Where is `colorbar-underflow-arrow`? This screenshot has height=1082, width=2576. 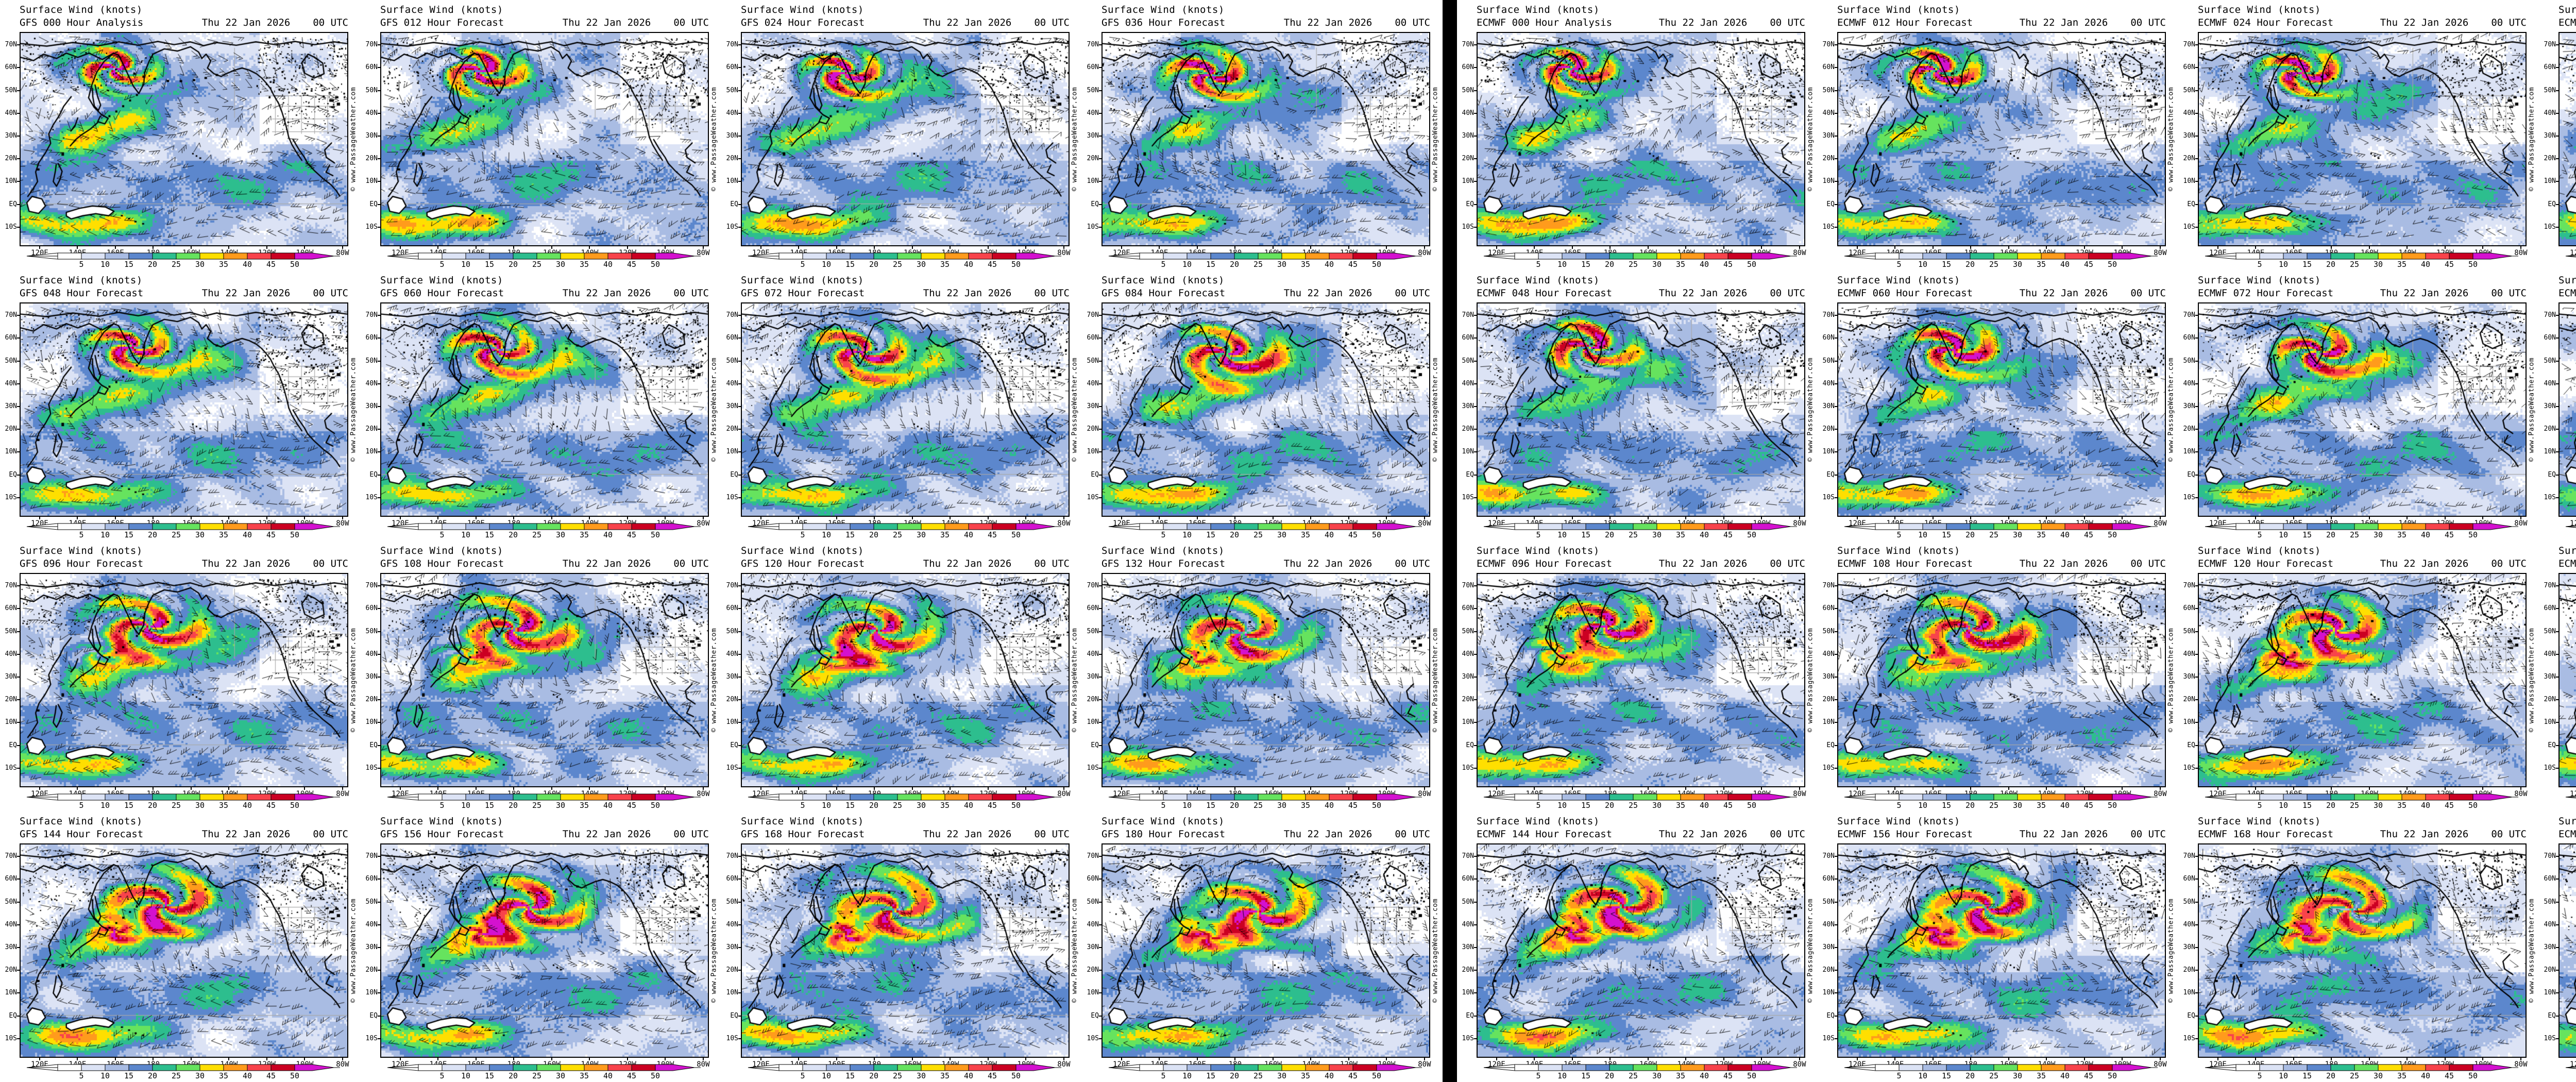
colorbar-underflow-arrow is located at coordinates (42, 256).